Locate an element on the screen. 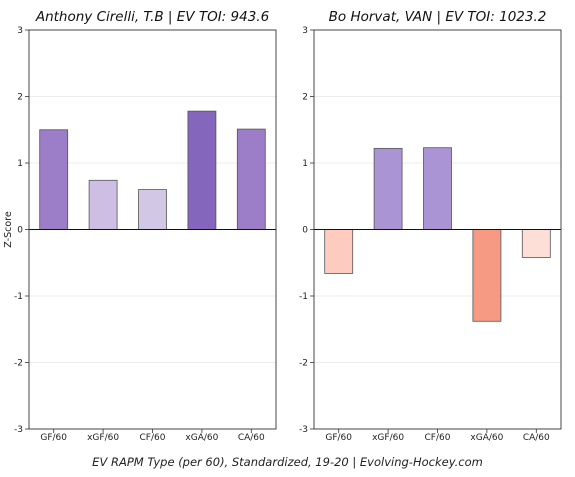 The width and height of the screenshot is (575, 477). panel-title-2: Bo Horvat, VAN | EV TOI: 1023.2 is located at coordinates (438, 17).